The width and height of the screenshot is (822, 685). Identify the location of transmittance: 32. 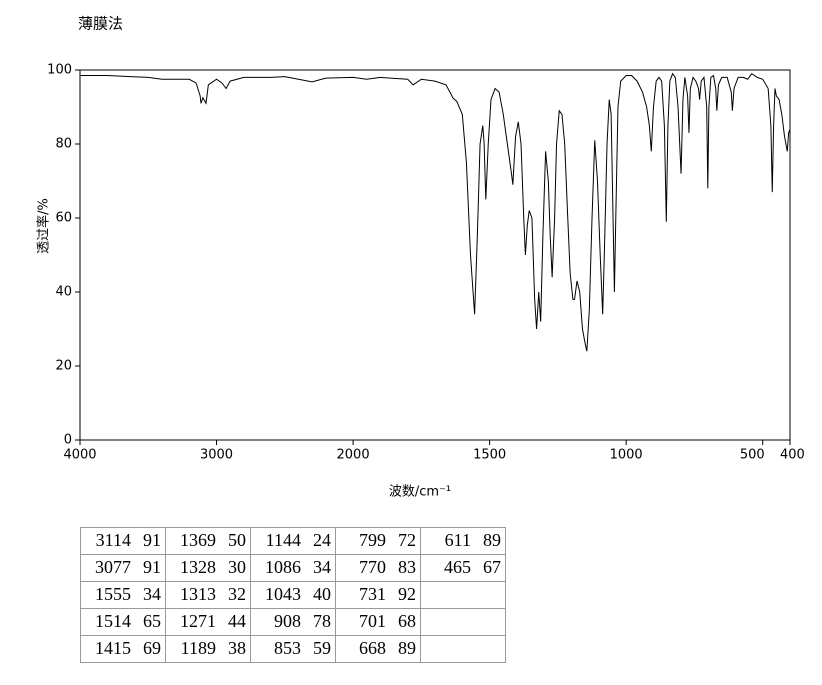
(237, 594).